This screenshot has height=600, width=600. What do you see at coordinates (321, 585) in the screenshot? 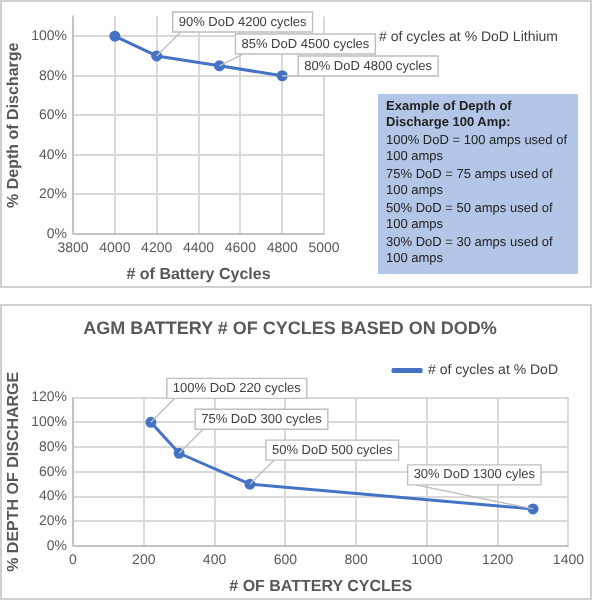
I see `x-axis-title: # OF BATTERY CYCLES` at bounding box center [321, 585].